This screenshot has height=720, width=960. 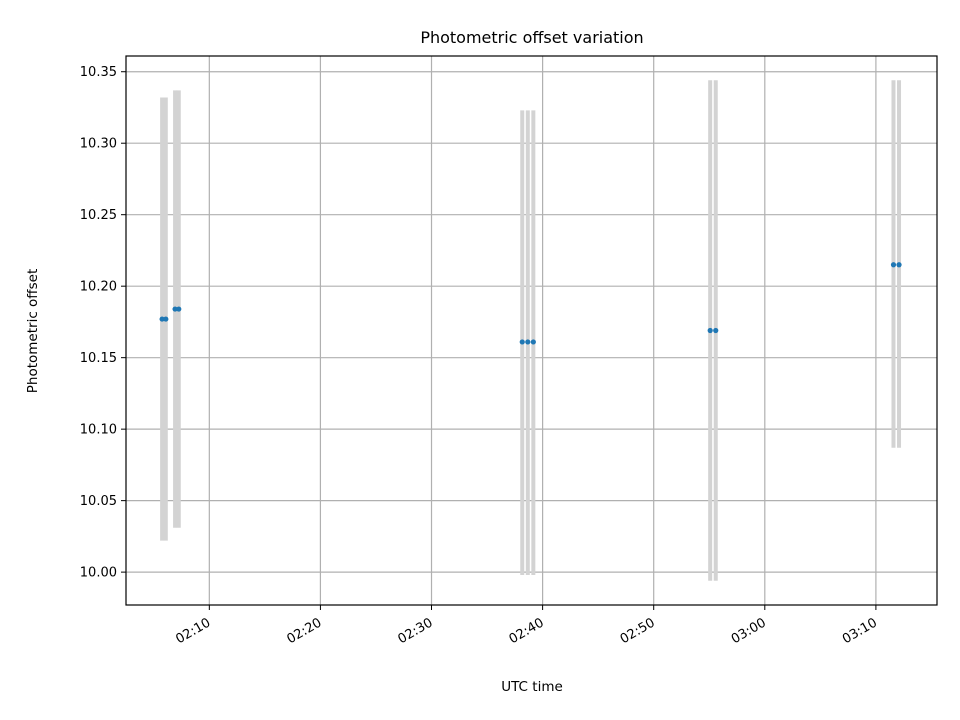 What do you see at coordinates (638, 631) in the screenshot?
I see `x-tick-label: 02:50` at bounding box center [638, 631].